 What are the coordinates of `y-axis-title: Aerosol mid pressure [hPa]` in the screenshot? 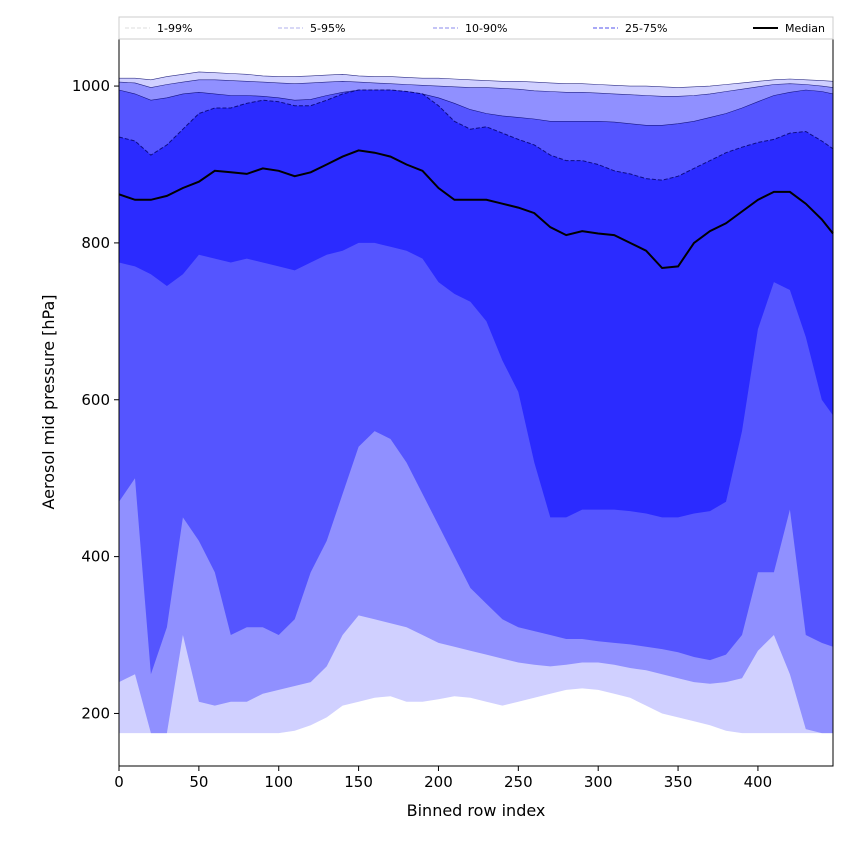 It's located at (48, 401).